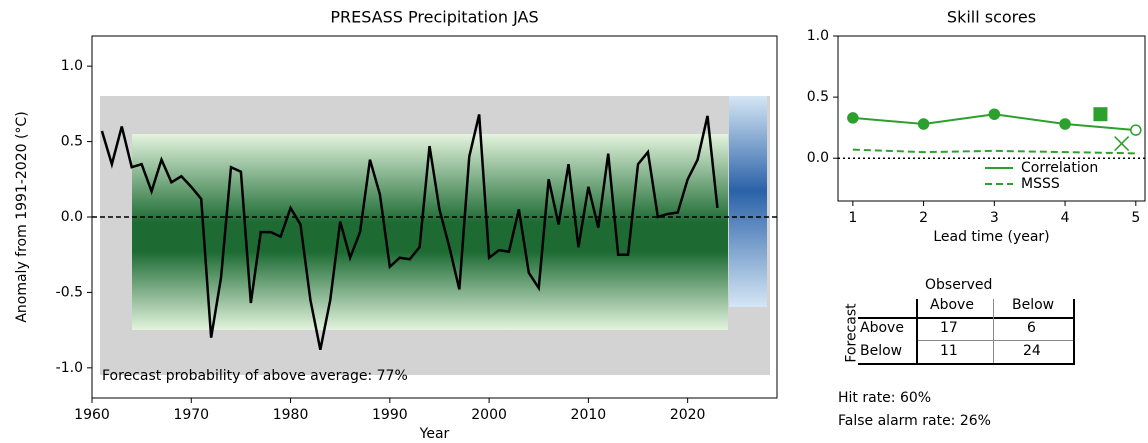 This screenshot has width=1148, height=443. Describe the element at coordinates (881, 351) in the screenshot. I see `row-header: Below` at that location.